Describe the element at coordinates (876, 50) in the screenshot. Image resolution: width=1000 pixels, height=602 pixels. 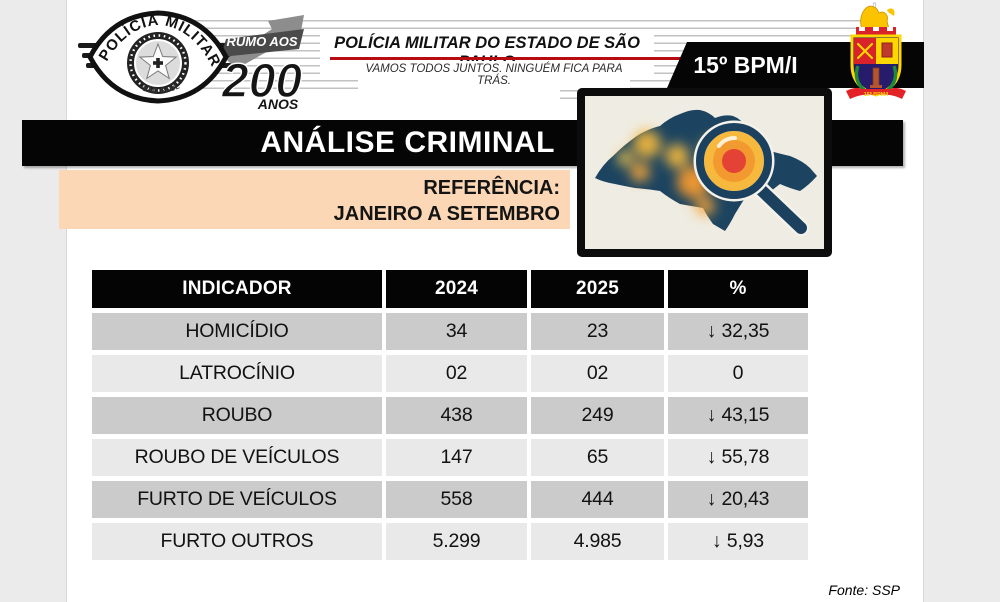
I see `battalion-crest-icon: 15º BPM/I` at that location.